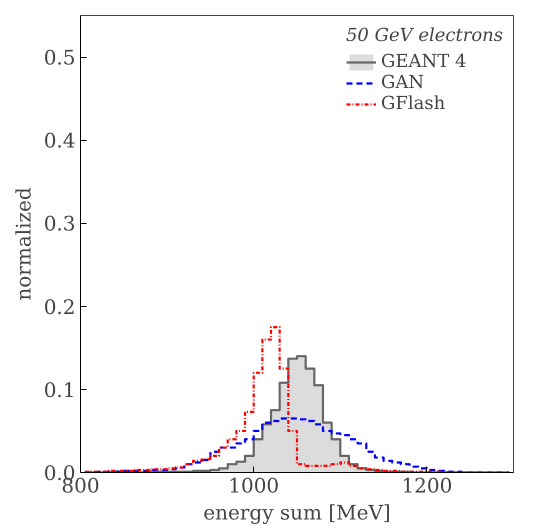  What do you see at coordinates (60, 58) in the screenshot?
I see `y-tick-label: 0.5` at bounding box center [60, 58].